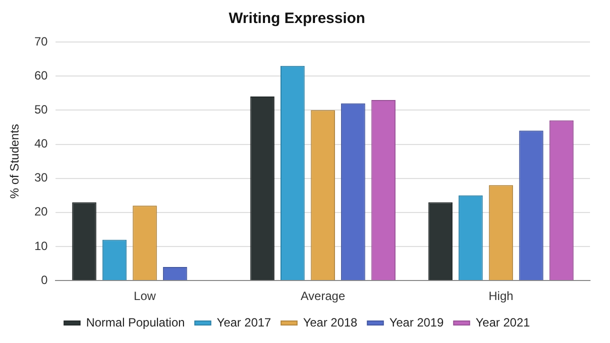 Image resolution: width=610 pixels, height=343 pixels. I want to click on x-tick-label: High, so click(501, 296).